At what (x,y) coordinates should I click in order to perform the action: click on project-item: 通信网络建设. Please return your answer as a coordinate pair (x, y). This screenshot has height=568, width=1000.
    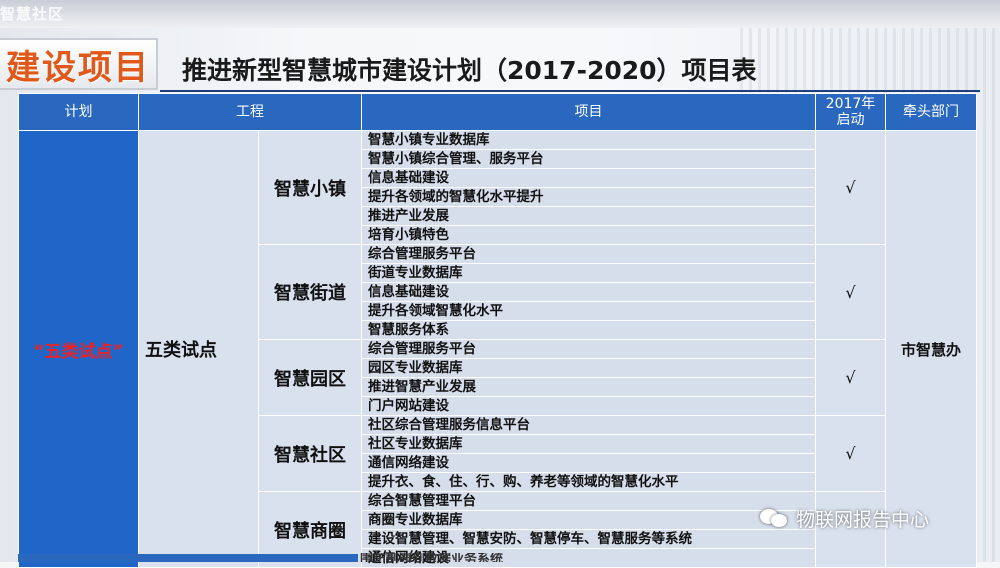
    Looking at the image, I should click on (588, 463).